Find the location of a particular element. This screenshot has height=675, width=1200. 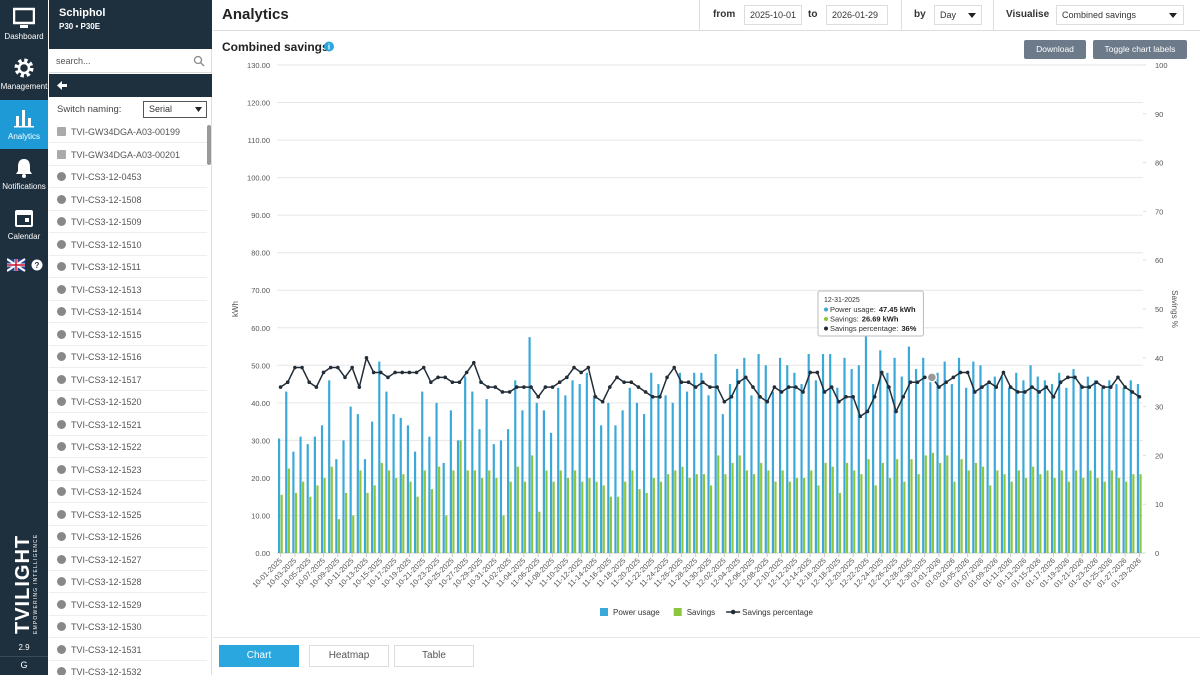

version: 2.9 is located at coordinates (24, 647).